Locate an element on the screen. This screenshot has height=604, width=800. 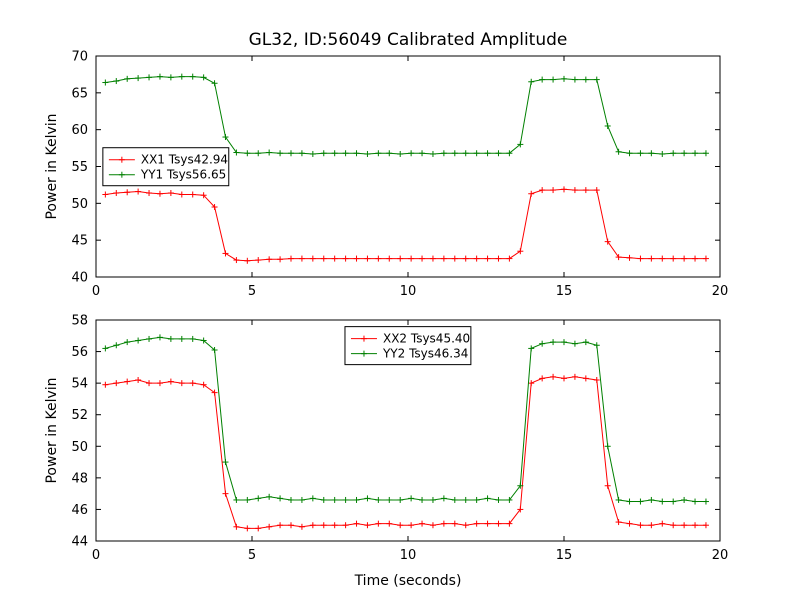
y-tick-label: 60 is located at coordinates (79, 130).